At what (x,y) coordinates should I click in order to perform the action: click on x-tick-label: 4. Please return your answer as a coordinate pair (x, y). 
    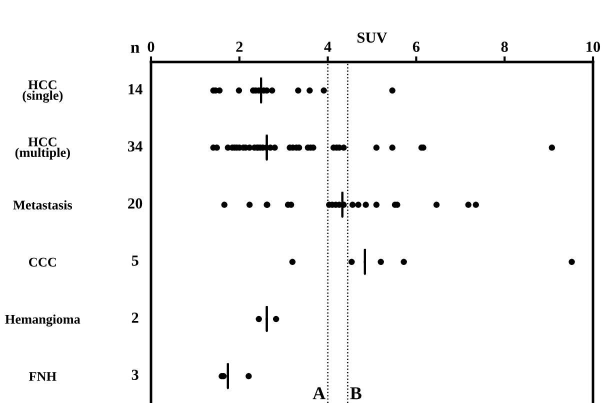
    Looking at the image, I should click on (328, 47).